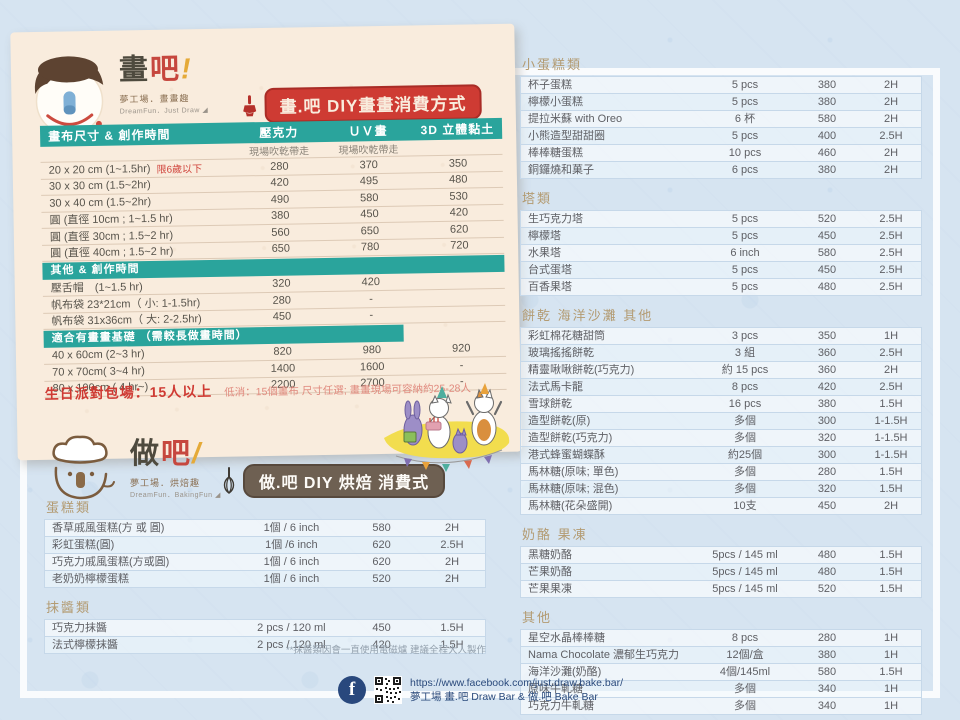 This screenshot has width=960, height=720. I want to click on table-row: 巧克力戚風蛋糕(方或圓) 1個 / 6 inch 620 2H, so click(265, 562).